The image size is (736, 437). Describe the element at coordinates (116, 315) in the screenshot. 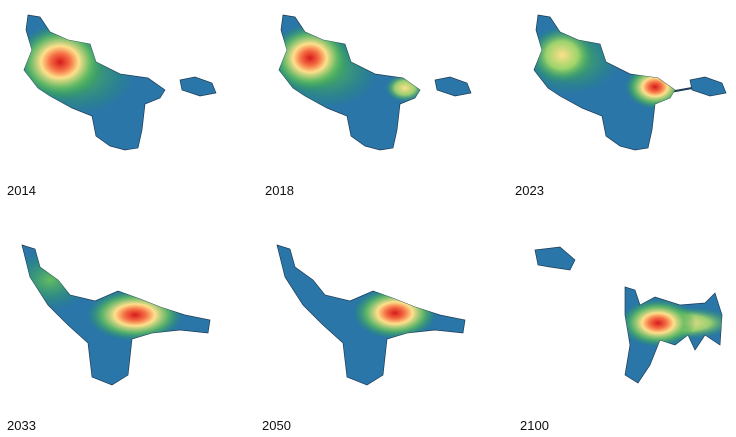

I see `map-2033` at that location.